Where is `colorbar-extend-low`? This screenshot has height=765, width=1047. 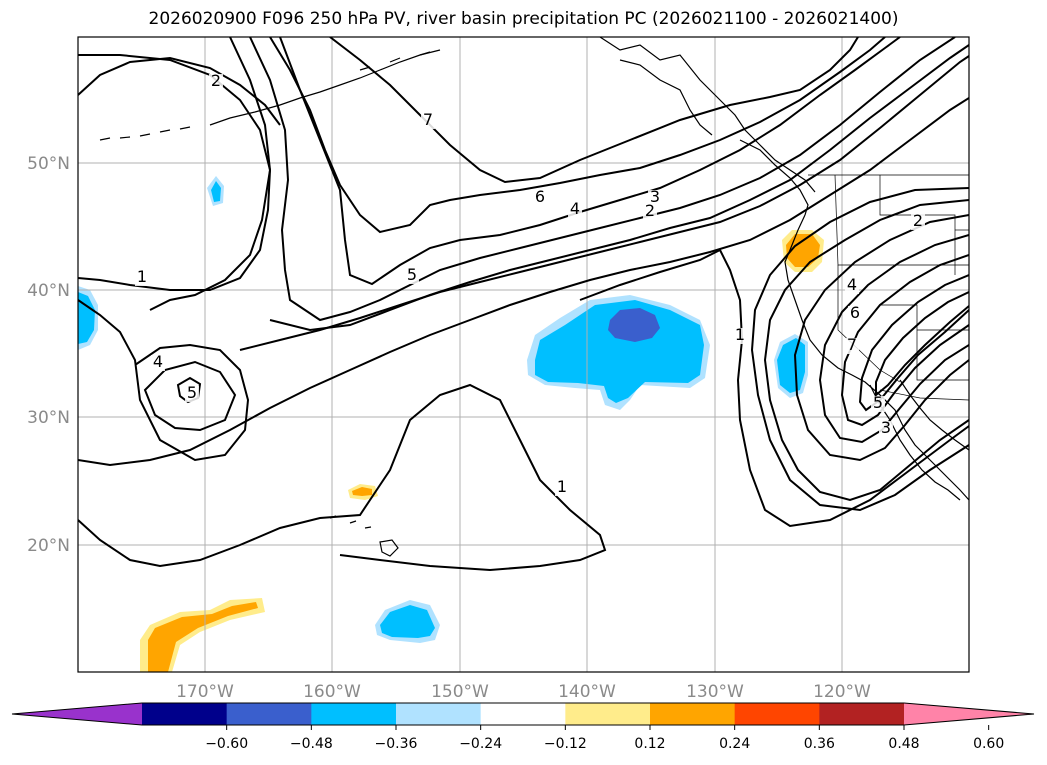 colorbar-extend-low is located at coordinates (77, 714).